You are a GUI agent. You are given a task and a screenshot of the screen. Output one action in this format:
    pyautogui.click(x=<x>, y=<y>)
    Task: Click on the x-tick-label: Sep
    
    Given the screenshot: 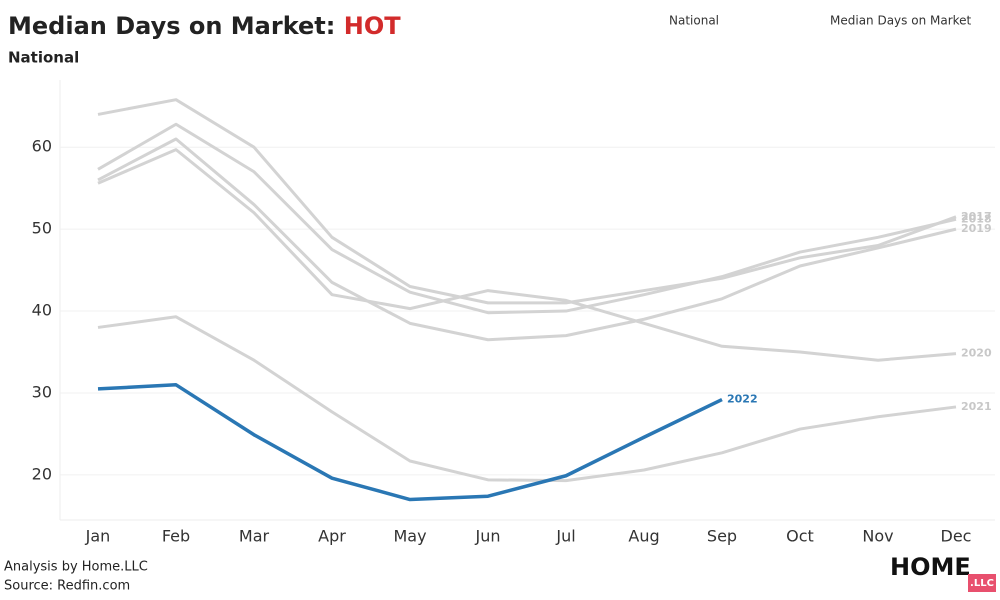 What is the action you would take?
    pyautogui.click(x=722, y=536)
    